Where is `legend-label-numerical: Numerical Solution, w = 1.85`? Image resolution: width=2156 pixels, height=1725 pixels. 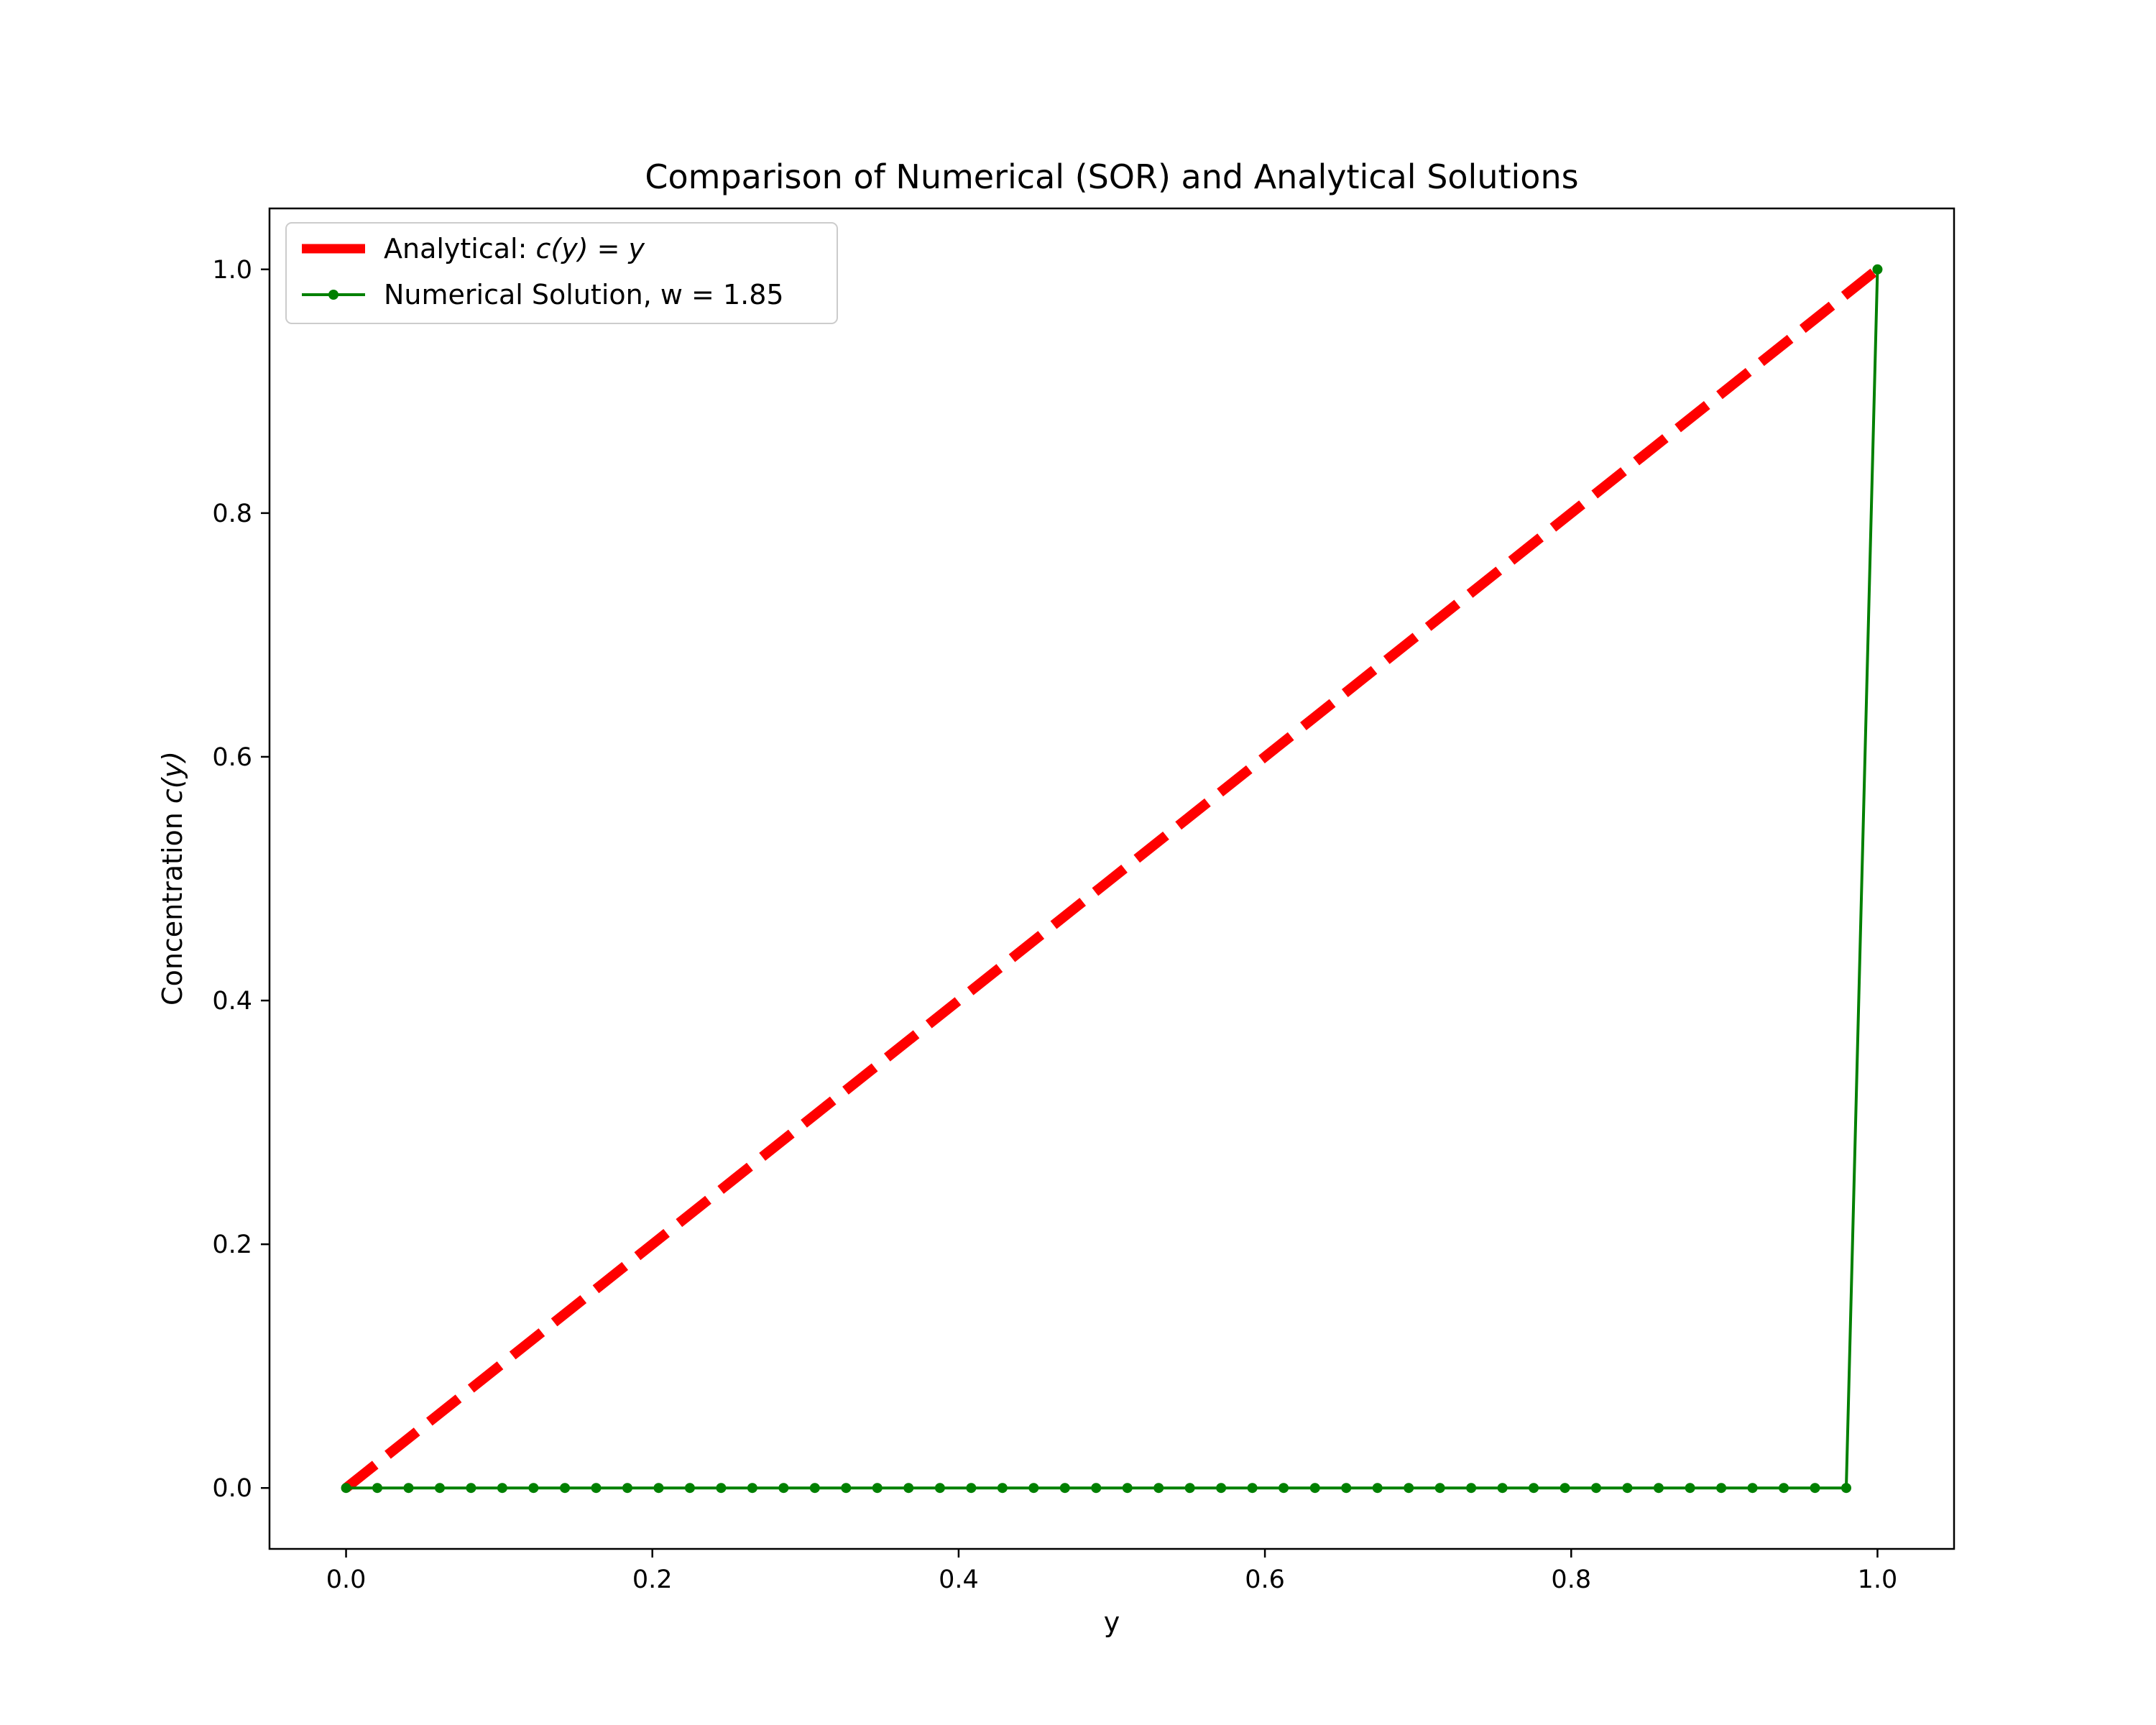 legend-label-numerical: Numerical Solution, w = 1.85 is located at coordinates (584, 294).